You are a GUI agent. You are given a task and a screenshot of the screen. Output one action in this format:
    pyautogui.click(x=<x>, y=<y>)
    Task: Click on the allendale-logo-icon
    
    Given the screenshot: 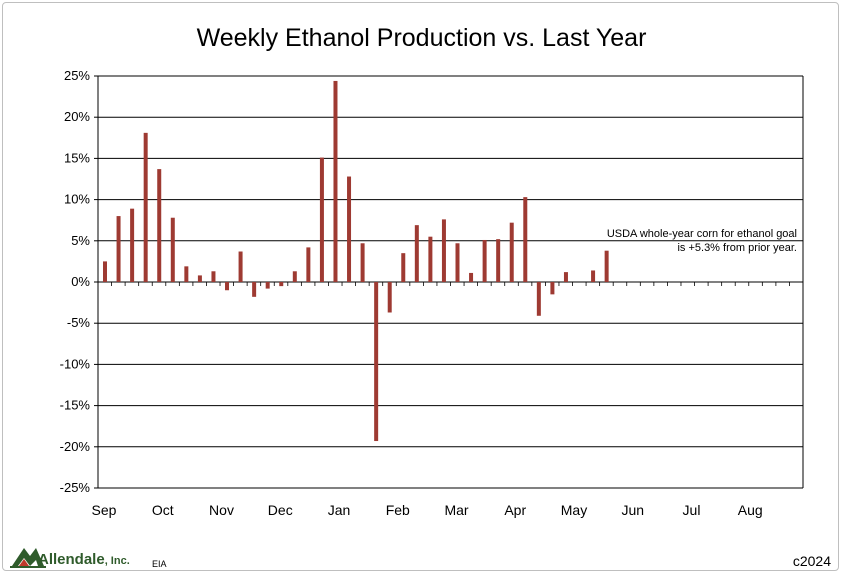 What is the action you would take?
    pyautogui.click(x=28, y=558)
    